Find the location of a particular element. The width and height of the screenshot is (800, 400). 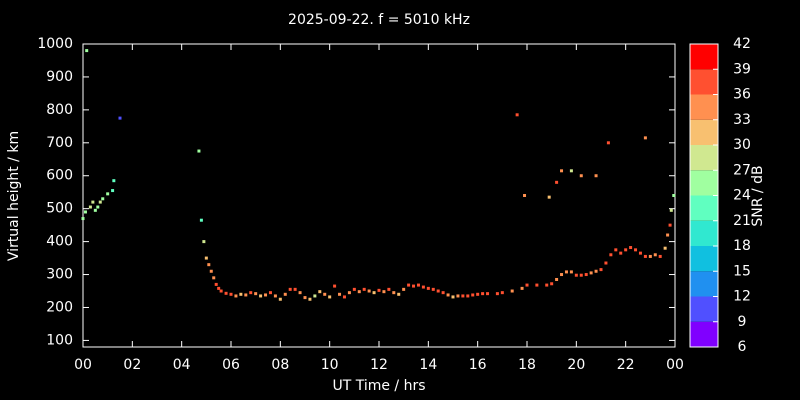

x-tick-label: 02 is located at coordinates (132, 365).